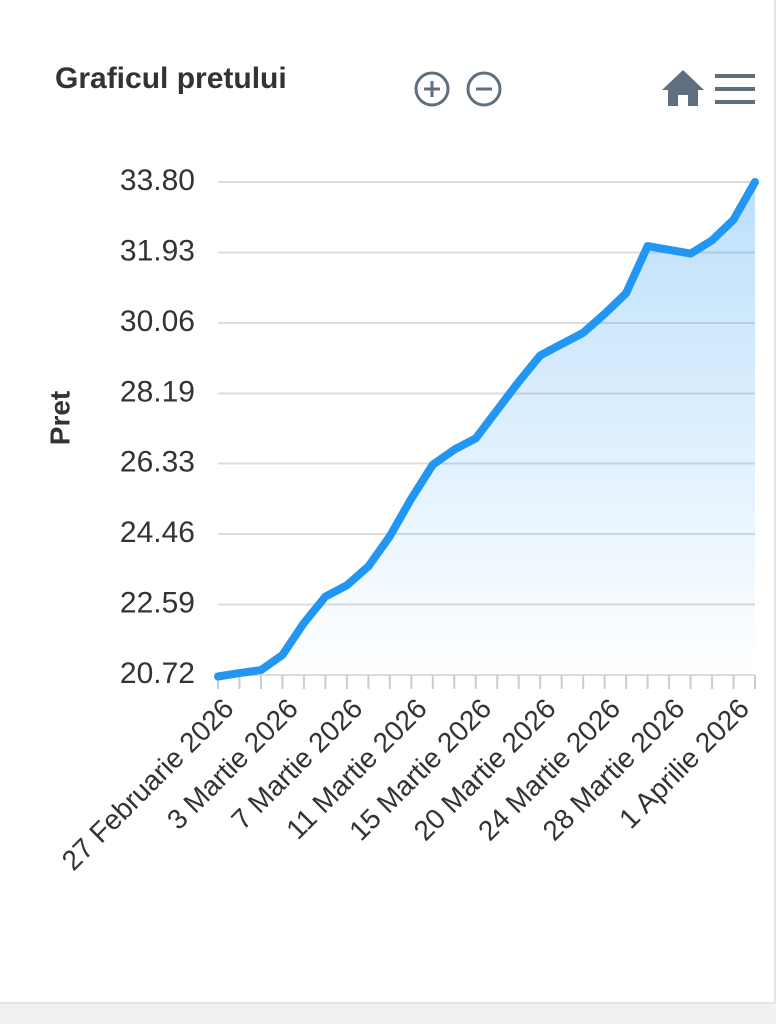 The height and width of the screenshot is (1024, 776). What do you see at coordinates (157, 250) in the screenshot?
I see `y-tick-label: 31.93` at bounding box center [157, 250].